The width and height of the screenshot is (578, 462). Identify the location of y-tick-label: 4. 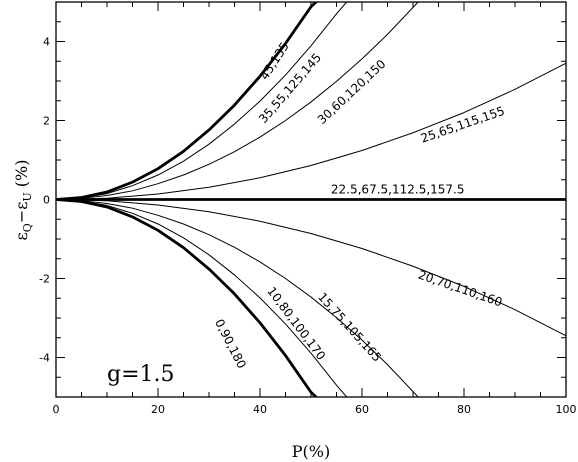
(46, 42).